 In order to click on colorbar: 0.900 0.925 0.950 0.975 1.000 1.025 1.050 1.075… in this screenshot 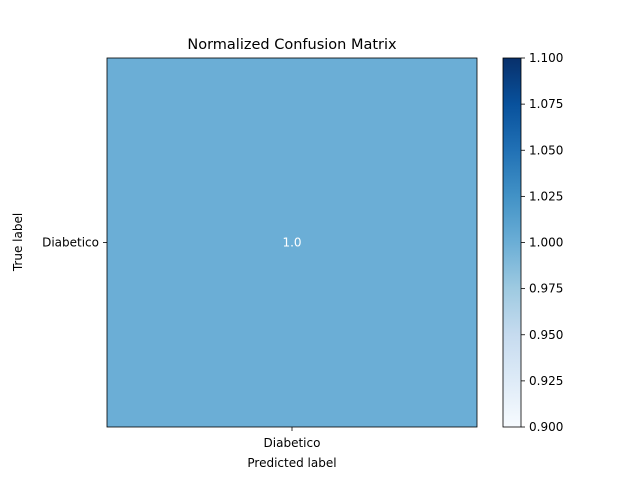, I will do `click(532, 242)`.